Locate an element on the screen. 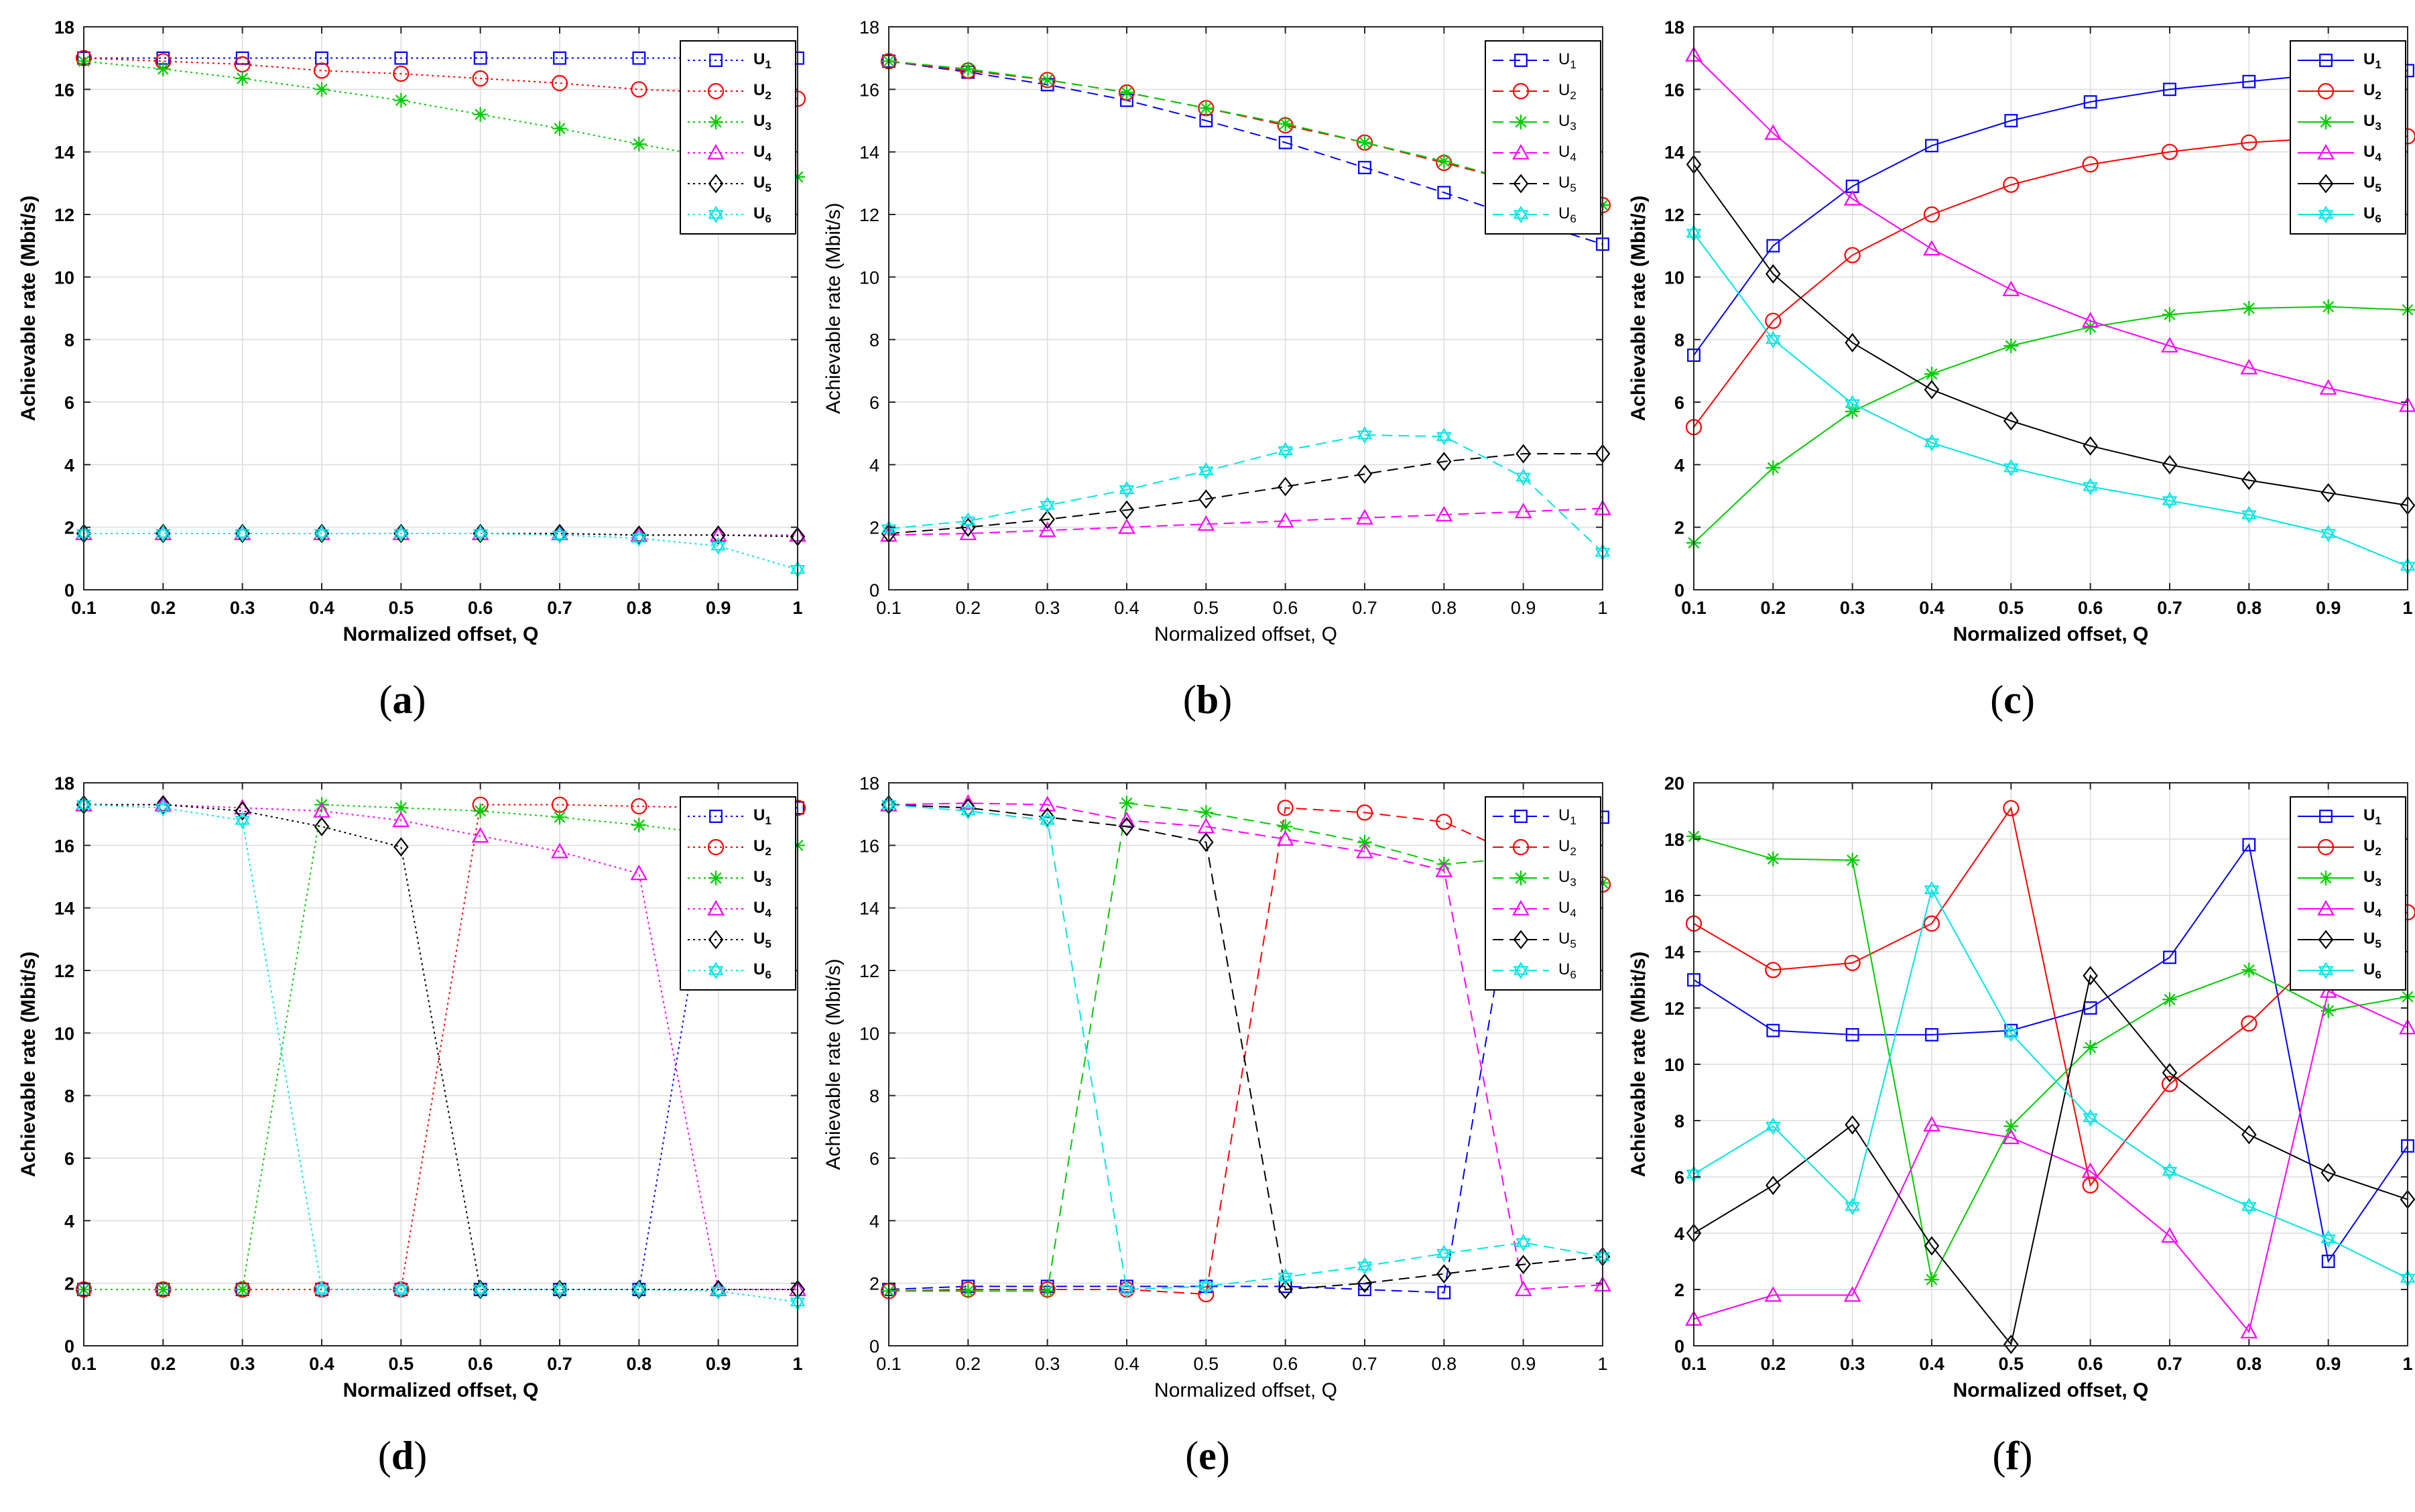 The image size is (2415, 1512). y-tick-label: 10 is located at coordinates (64, 277).